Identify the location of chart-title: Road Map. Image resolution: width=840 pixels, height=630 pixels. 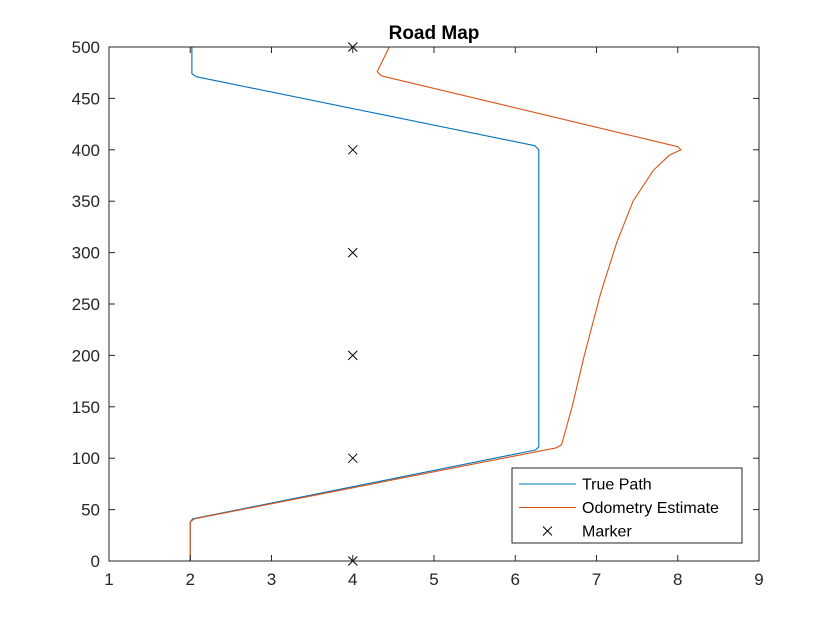
(434, 33).